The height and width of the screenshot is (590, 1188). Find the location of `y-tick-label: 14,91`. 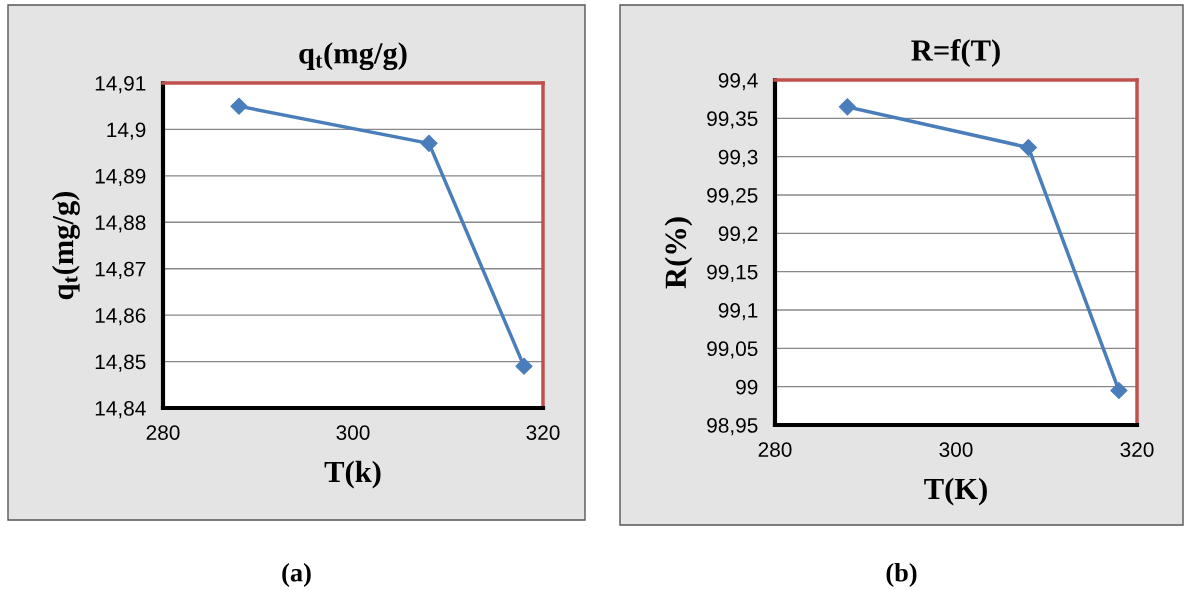

y-tick-label: 14,91 is located at coordinates (120, 85).